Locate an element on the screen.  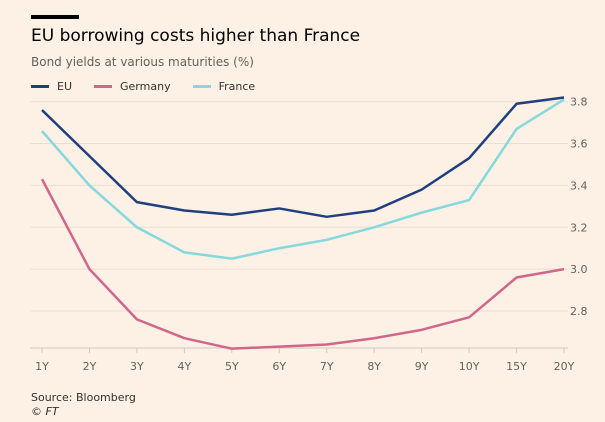
legend-label: France is located at coordinates (237, 86).